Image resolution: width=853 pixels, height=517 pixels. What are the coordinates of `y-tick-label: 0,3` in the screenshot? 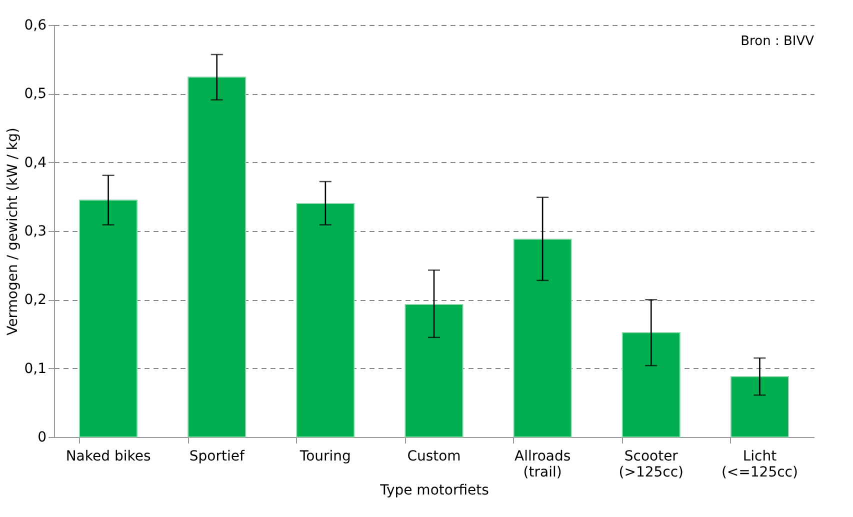 It's located at (35, 232).